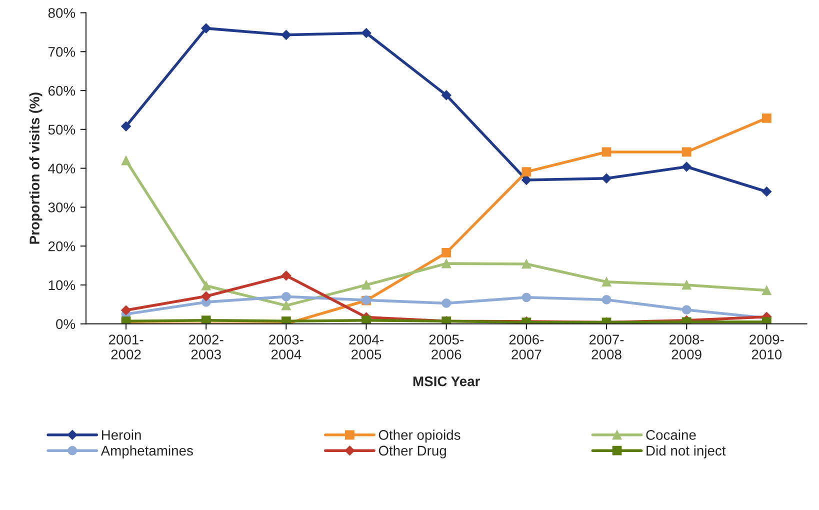 This screenshot has height=510, width=819. Describe the element at coordinates (686, 451) in the screenshot. I see `legend-label: Did not inject` at that location.